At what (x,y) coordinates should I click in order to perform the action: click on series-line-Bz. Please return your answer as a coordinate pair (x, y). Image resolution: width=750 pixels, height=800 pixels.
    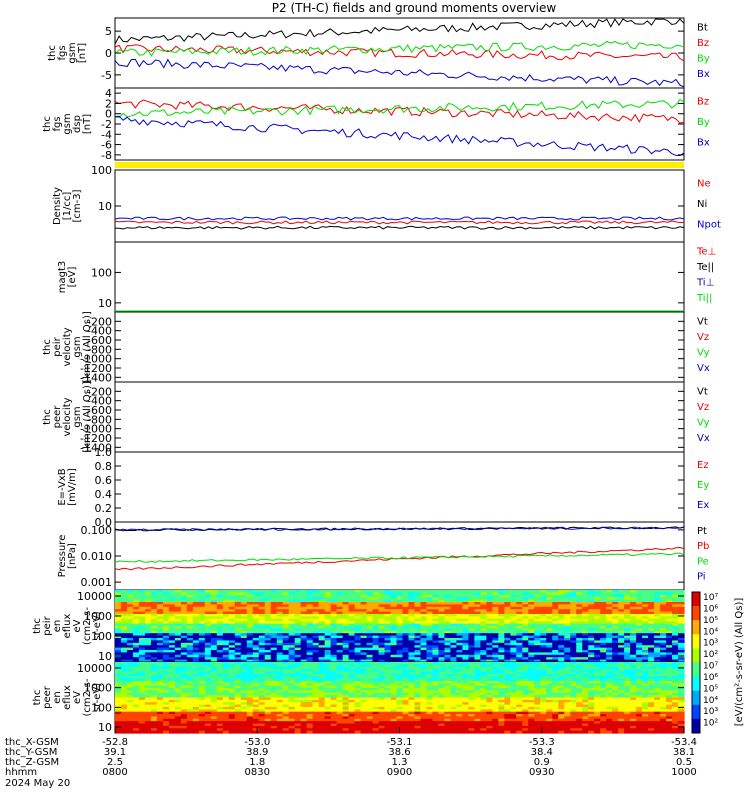
    Looking at the image, I should click on (399, 111).